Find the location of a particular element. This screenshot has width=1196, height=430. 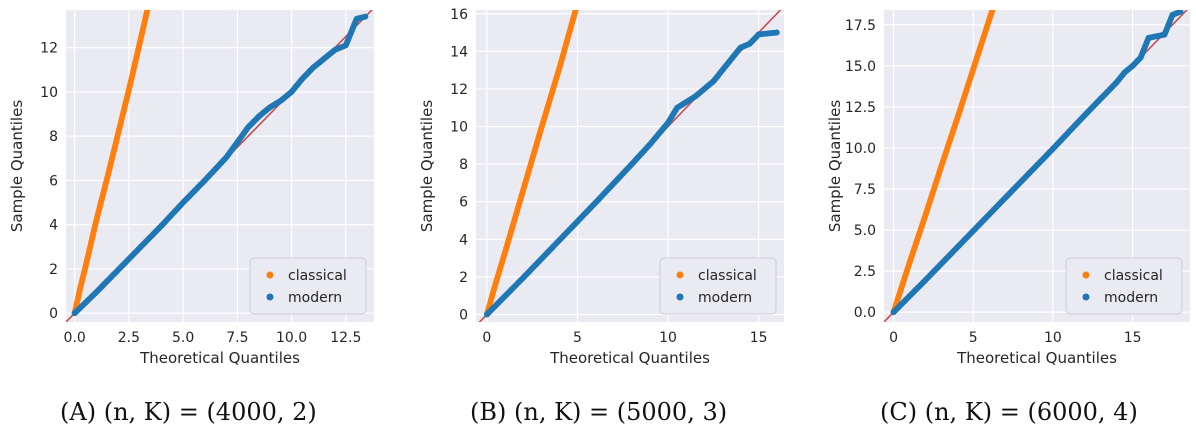

x-tick-label: 10.0 is located at coordinates (291, 338).